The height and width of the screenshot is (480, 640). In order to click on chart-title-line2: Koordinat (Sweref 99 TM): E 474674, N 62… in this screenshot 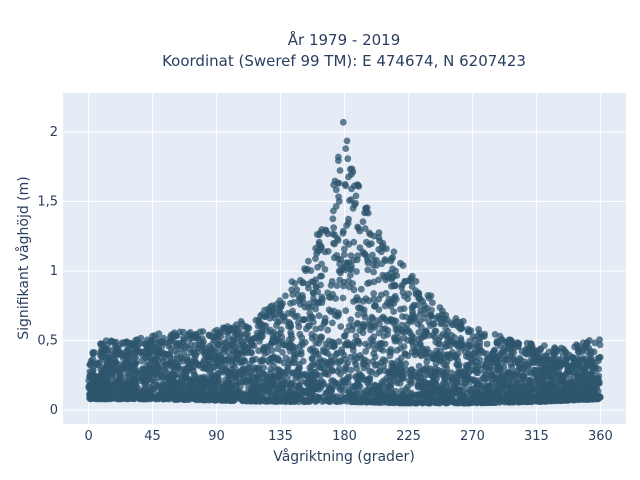, I will do `click(344, 61)`.